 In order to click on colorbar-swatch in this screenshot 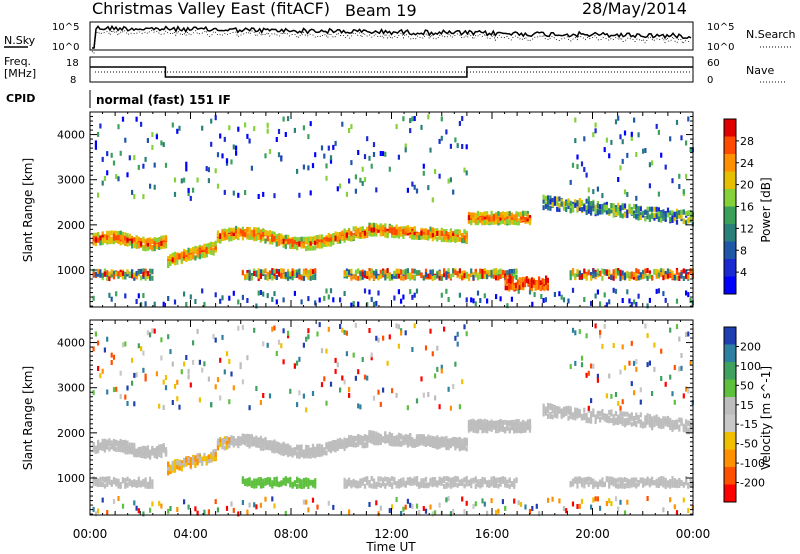, I will do `click(730, 285)`.